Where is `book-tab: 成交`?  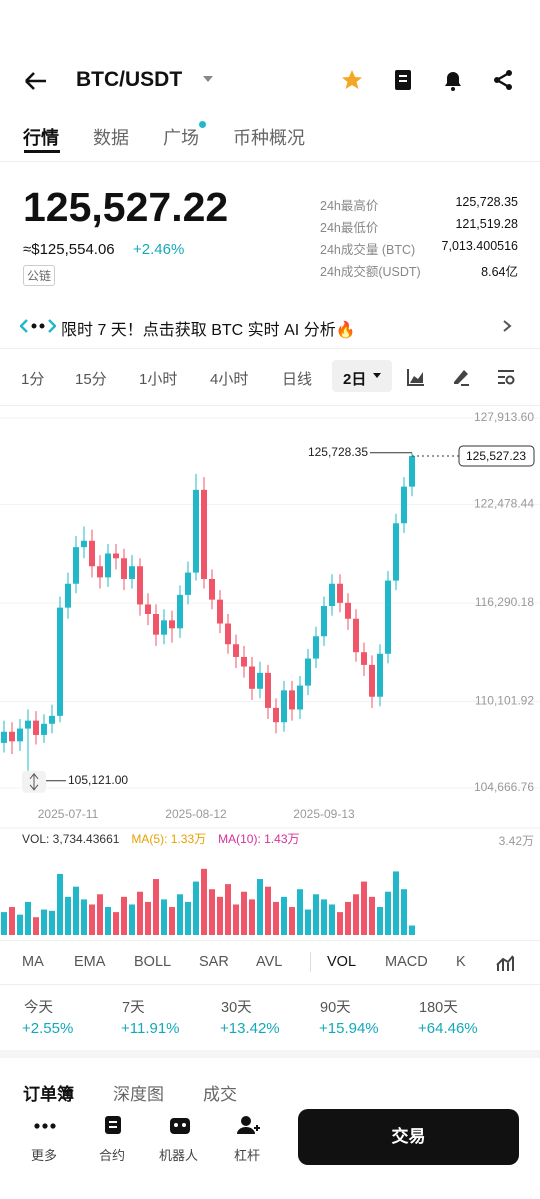 book-tab: 成交 is located at coordinates (220, 1094).